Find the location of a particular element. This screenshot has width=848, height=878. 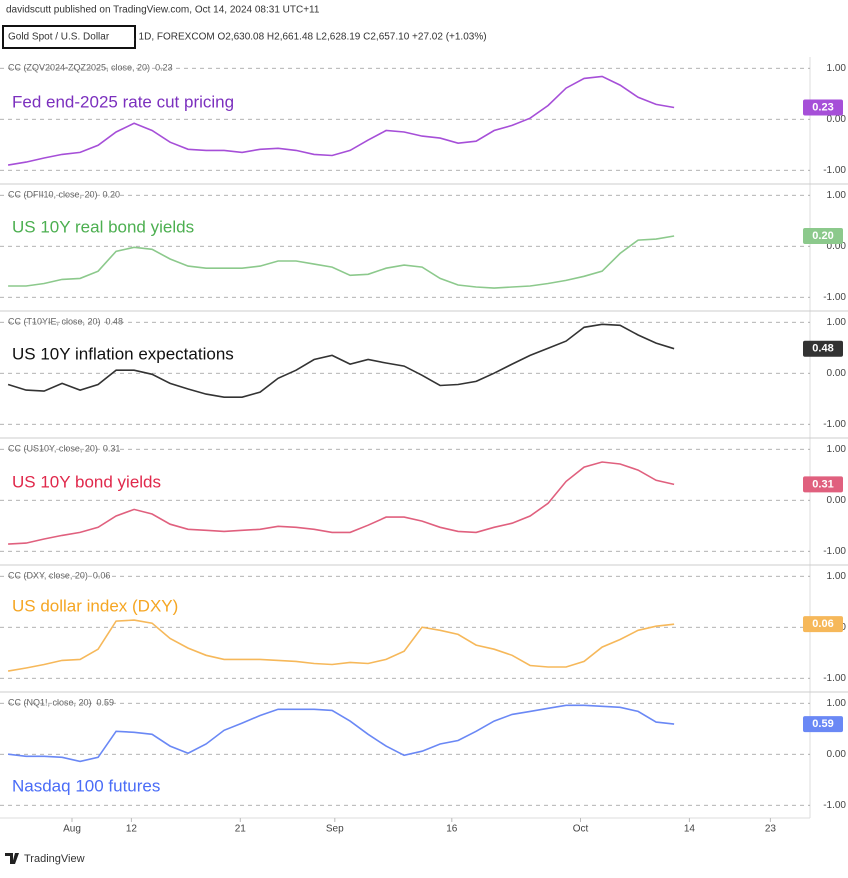

panel-annotation: US dollar index (DXY) is located at coordinates (95, 605).